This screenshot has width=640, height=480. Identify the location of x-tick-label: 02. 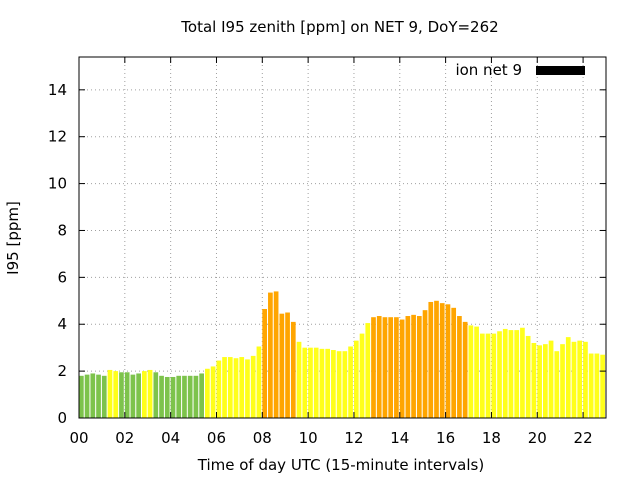
(124, 438).